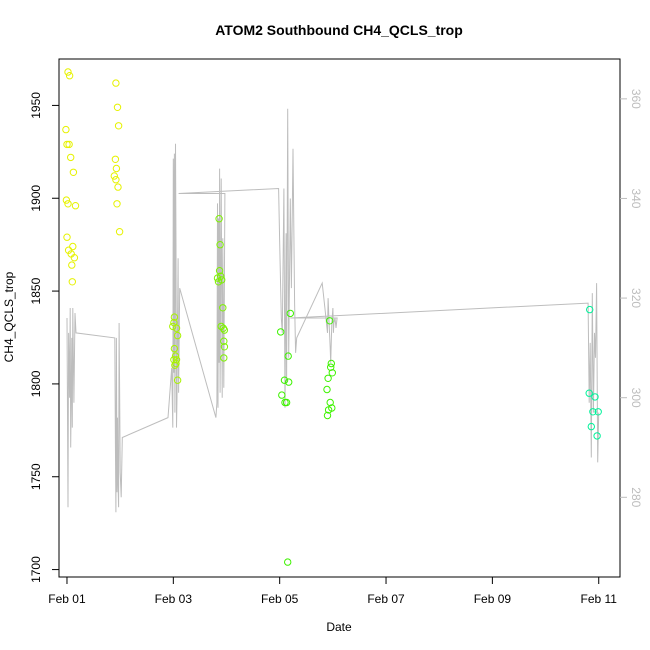 The image size is (650, 650). Describe the element at coordinates (36, 476) in the screenshot. I see `y-tick-label: 1750` at that location.